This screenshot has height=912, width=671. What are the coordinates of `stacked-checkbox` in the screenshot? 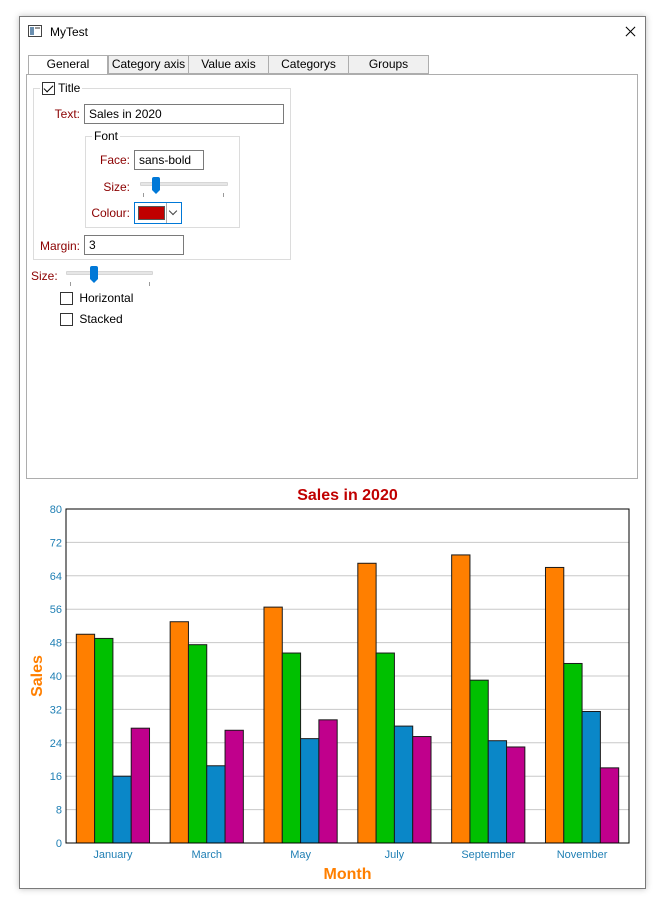 It's located at (66, 320).